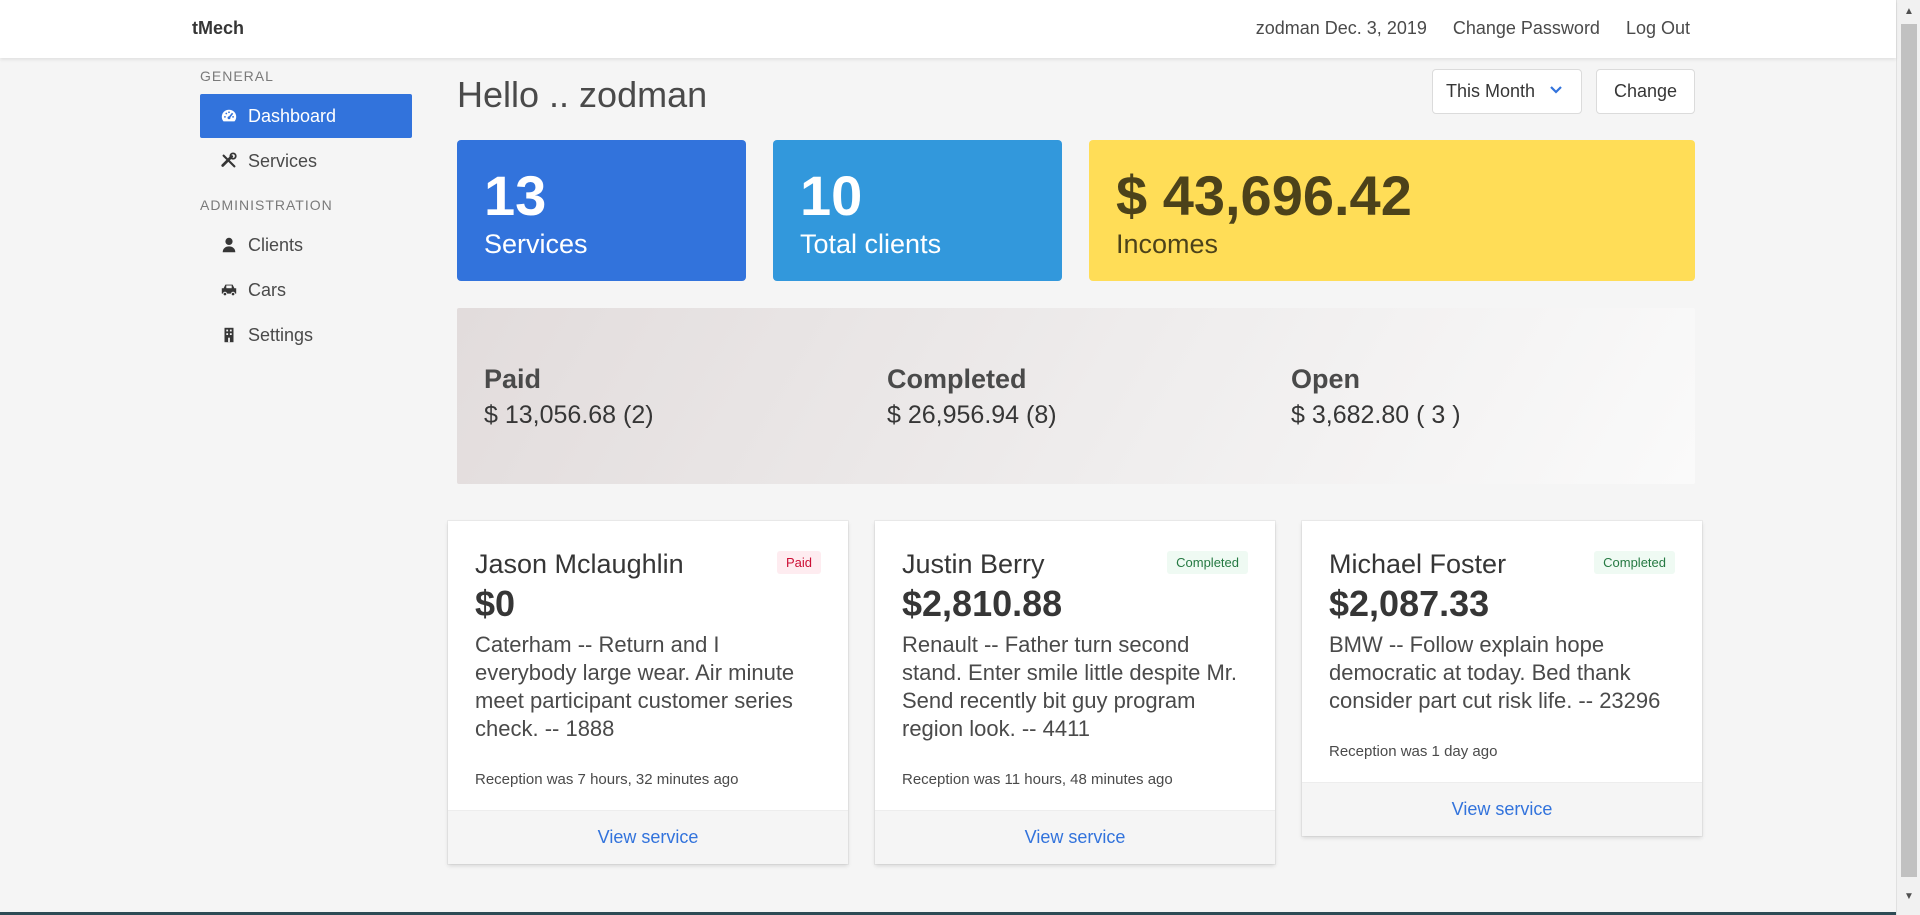 The height and width of the screenshot is (915, 1920). I want to click on stat-label: Total clients, so click(871, 244).